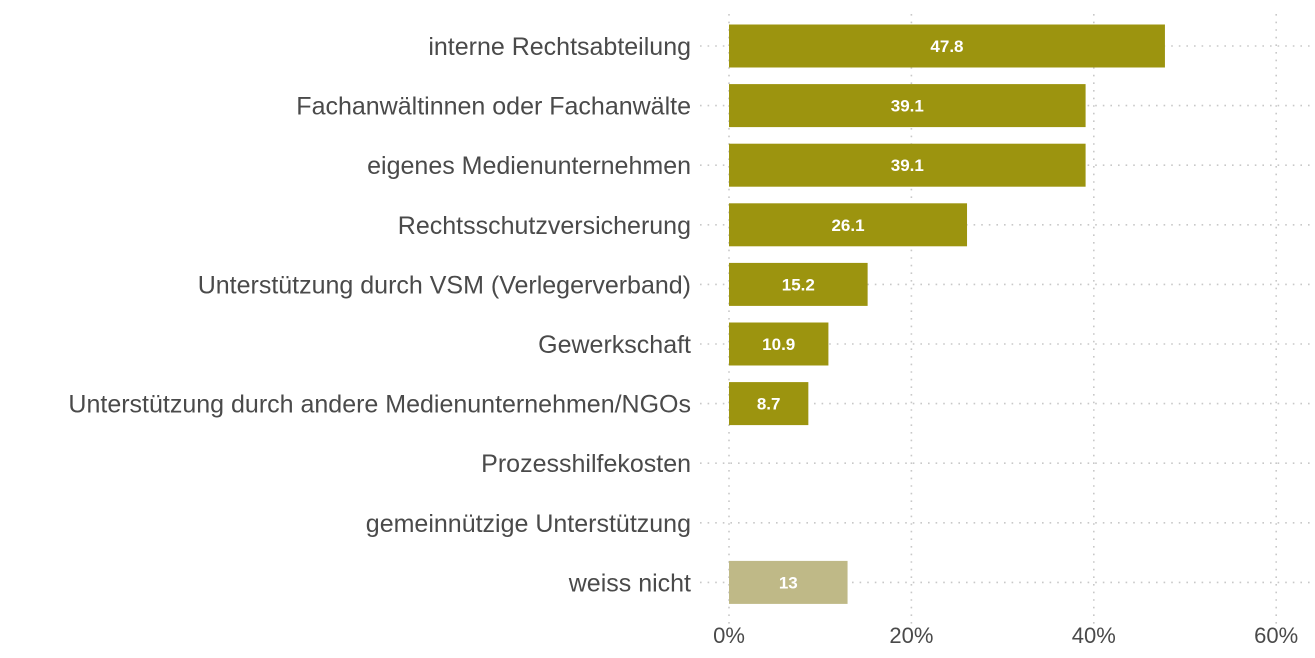 This screenshot has width=1315, height=658. I want to click on bar-value-label: 13, so click(788, 582).